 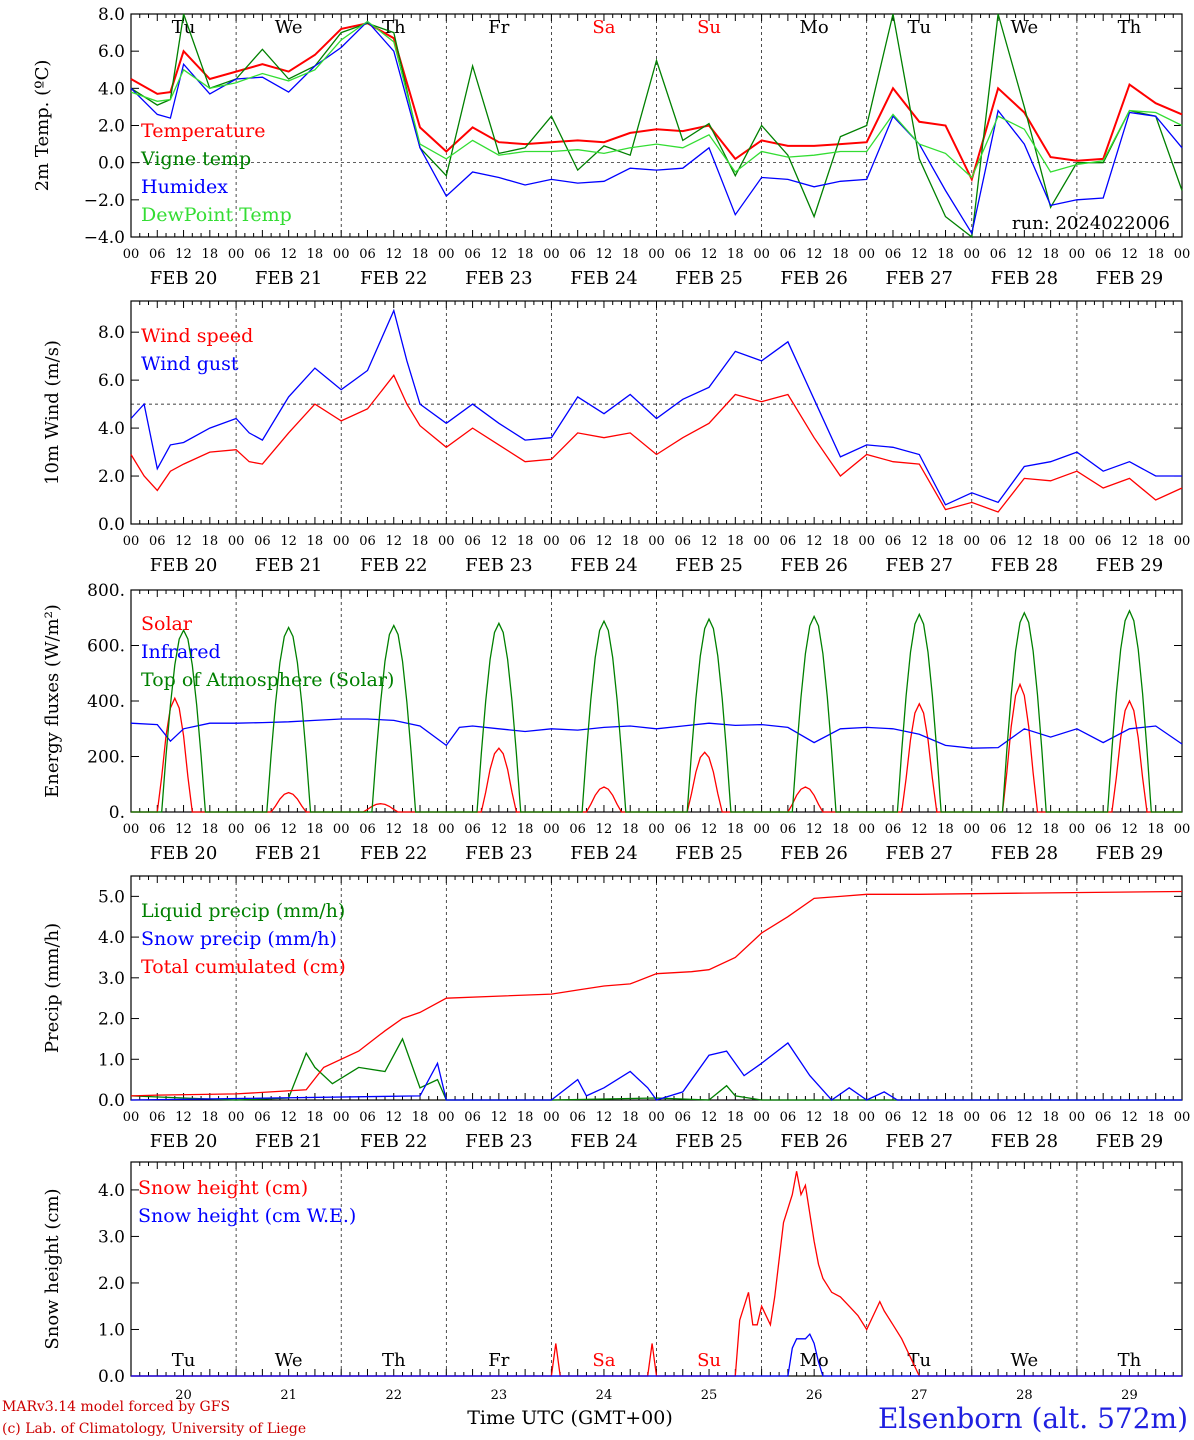 What do you see at coordinates (52, 988) in the screenshot?
I see `y-axis-label: Precip (mm/h)` at bounding box center [52, 988].